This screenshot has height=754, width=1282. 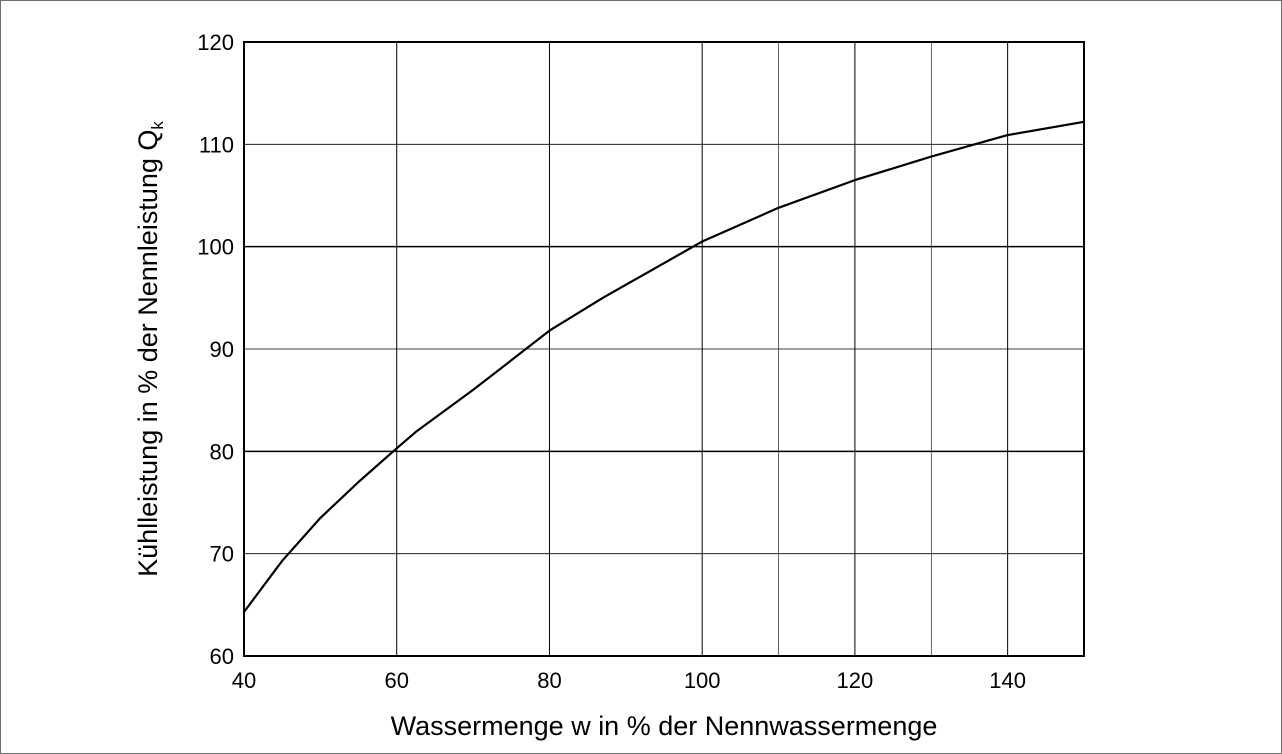 I want to click on y-tick-labels: 60 70 80 90 100 110 120, so click(x=215, y=349).